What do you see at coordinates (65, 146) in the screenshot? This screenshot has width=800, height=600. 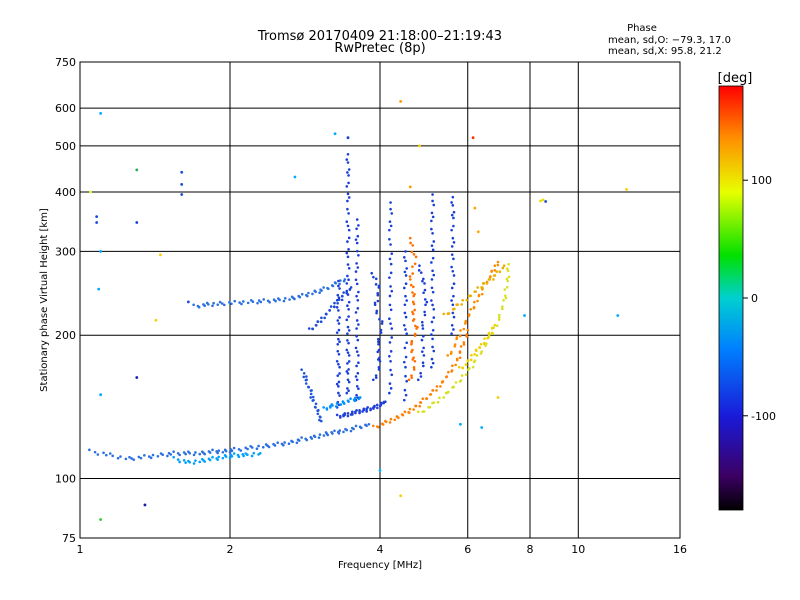 I see `y-tick-label: 500` at bounding box center [65, 146].